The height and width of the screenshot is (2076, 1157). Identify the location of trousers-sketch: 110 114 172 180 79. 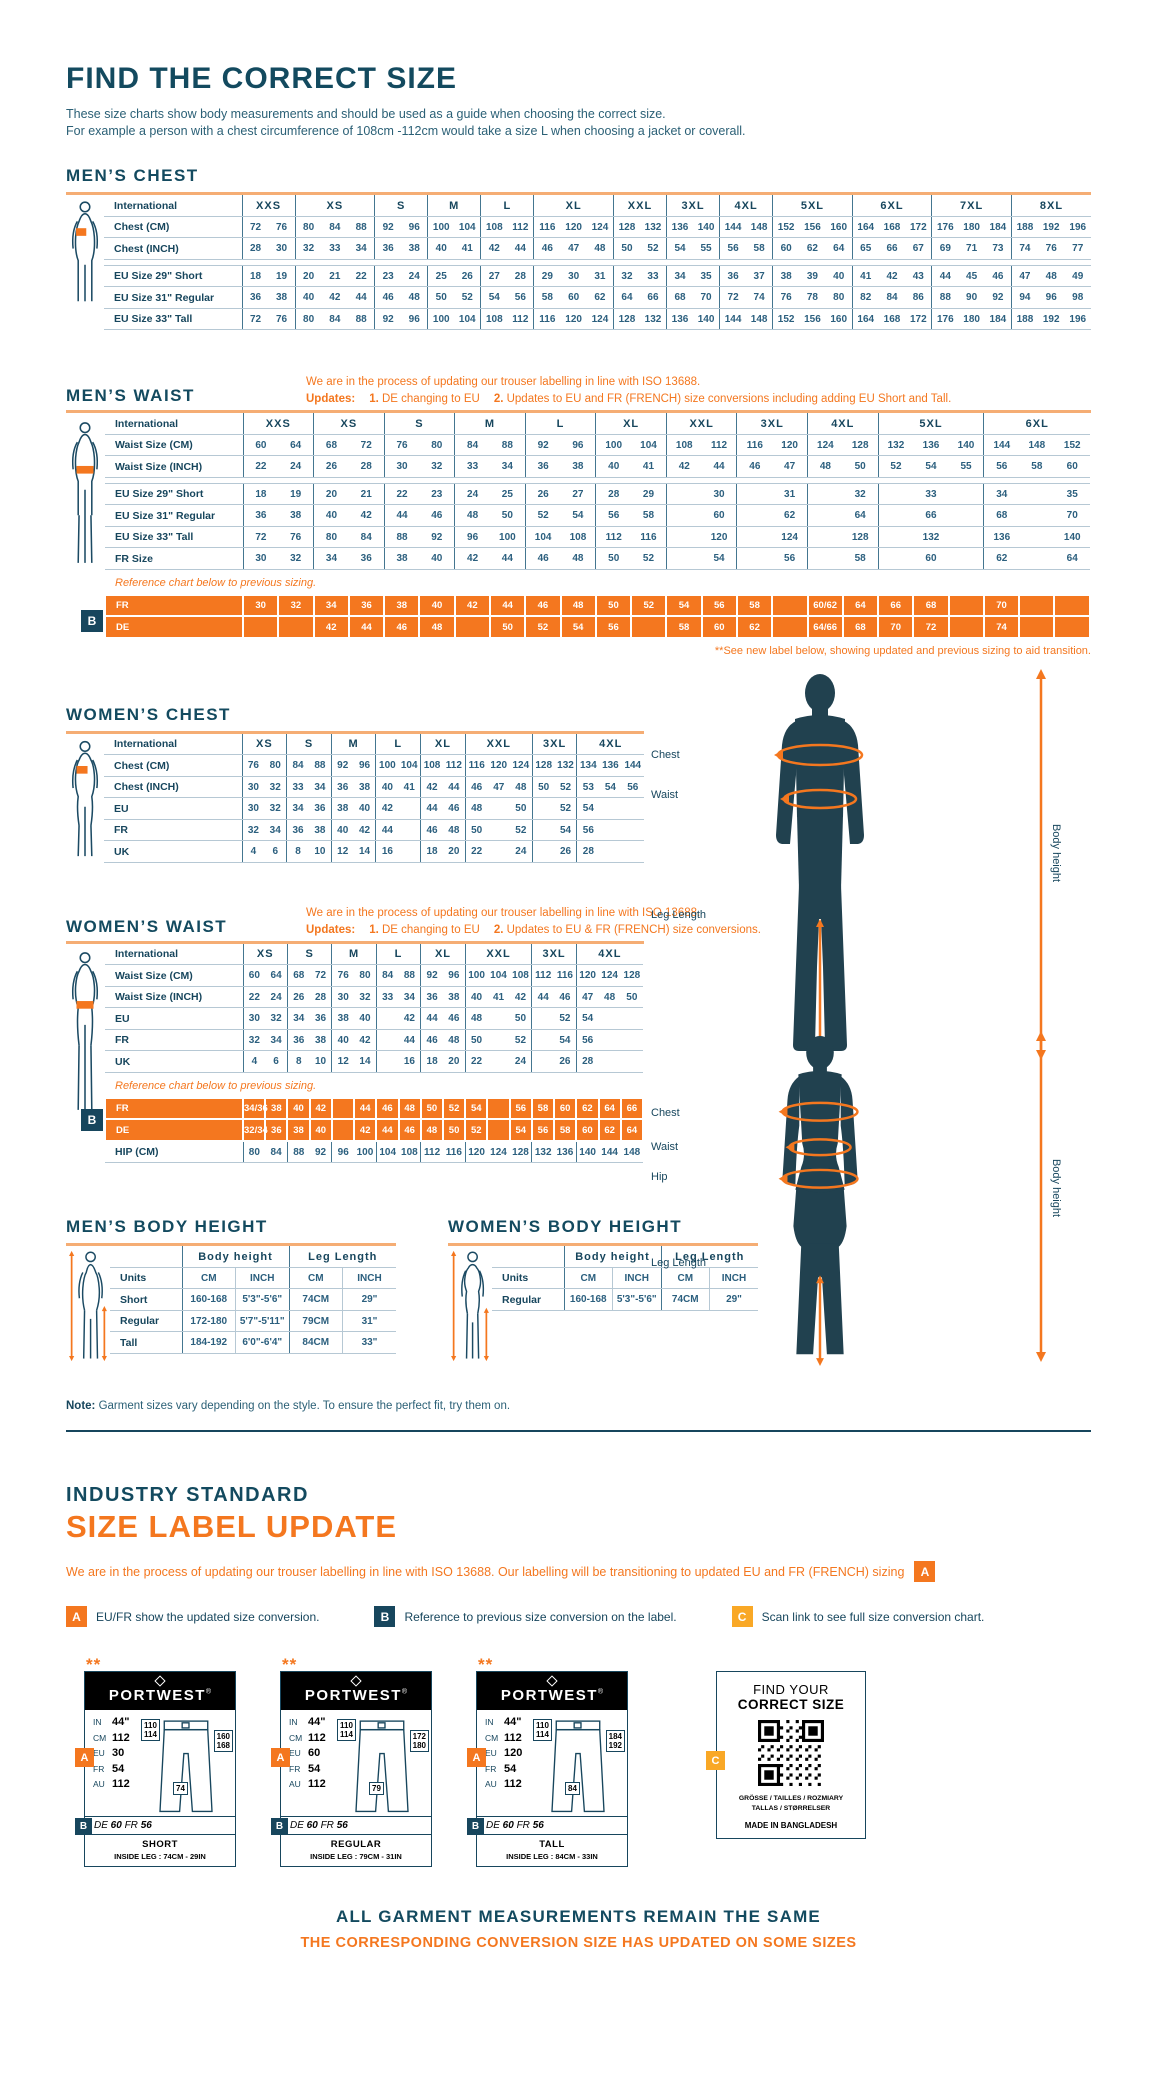
(383, 1765).